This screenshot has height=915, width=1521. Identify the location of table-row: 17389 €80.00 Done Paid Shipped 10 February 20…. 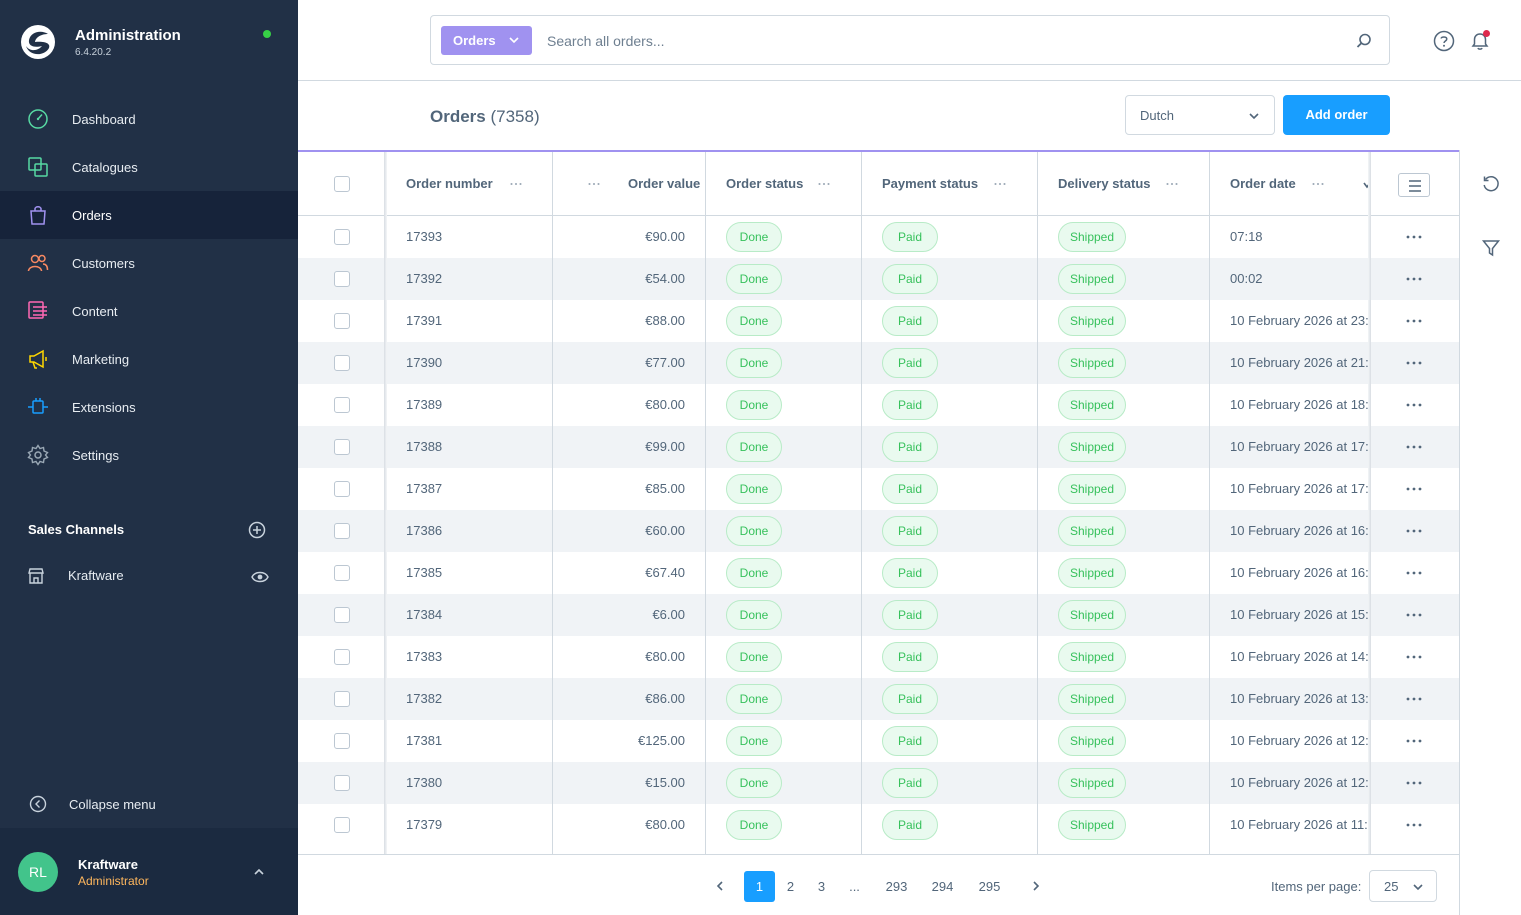
(878, 405).